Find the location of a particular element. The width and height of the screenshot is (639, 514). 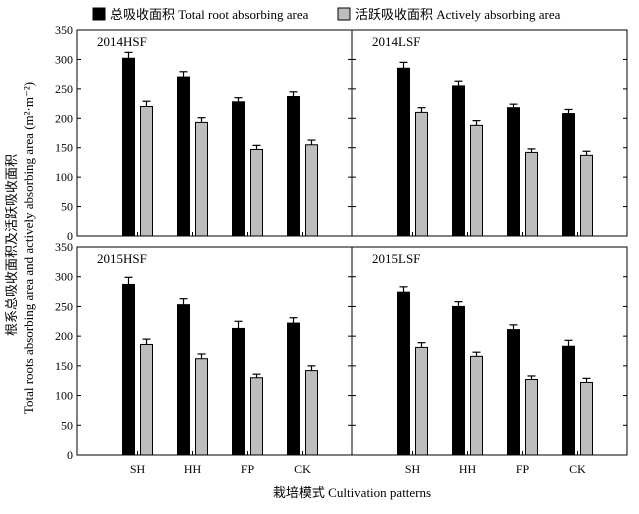

bar-2015HSF-CK-s1 is located at coordinates (311, 413).